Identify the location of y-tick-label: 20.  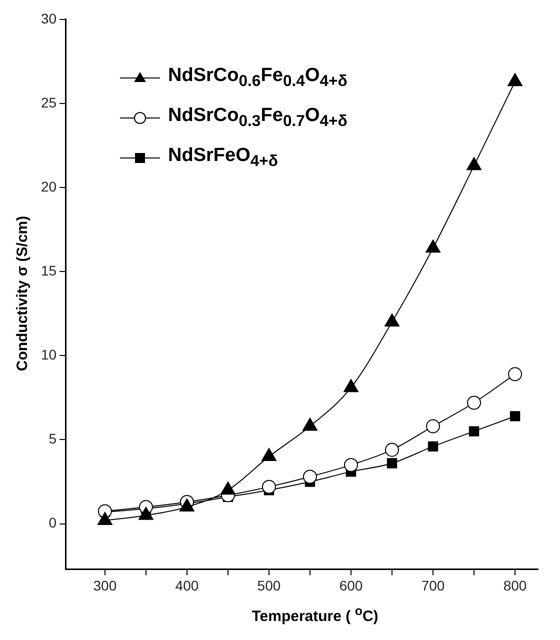
(48, 186).